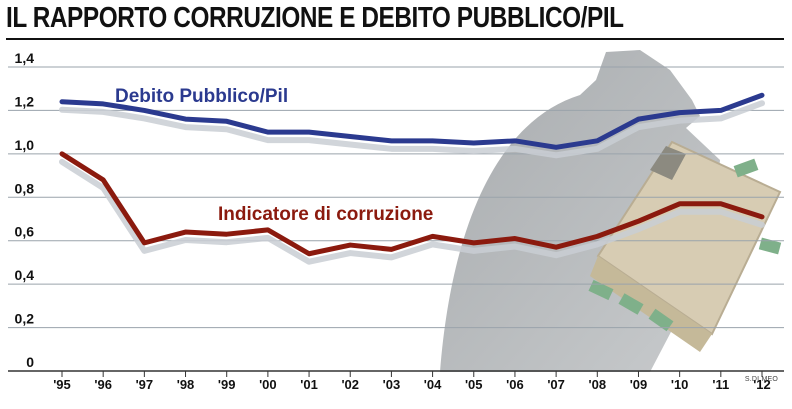  What do you see at coordinates (25, 58) in the screenshot?
I see `y-tick-label: 1,4` at bounding box center [25, 58].